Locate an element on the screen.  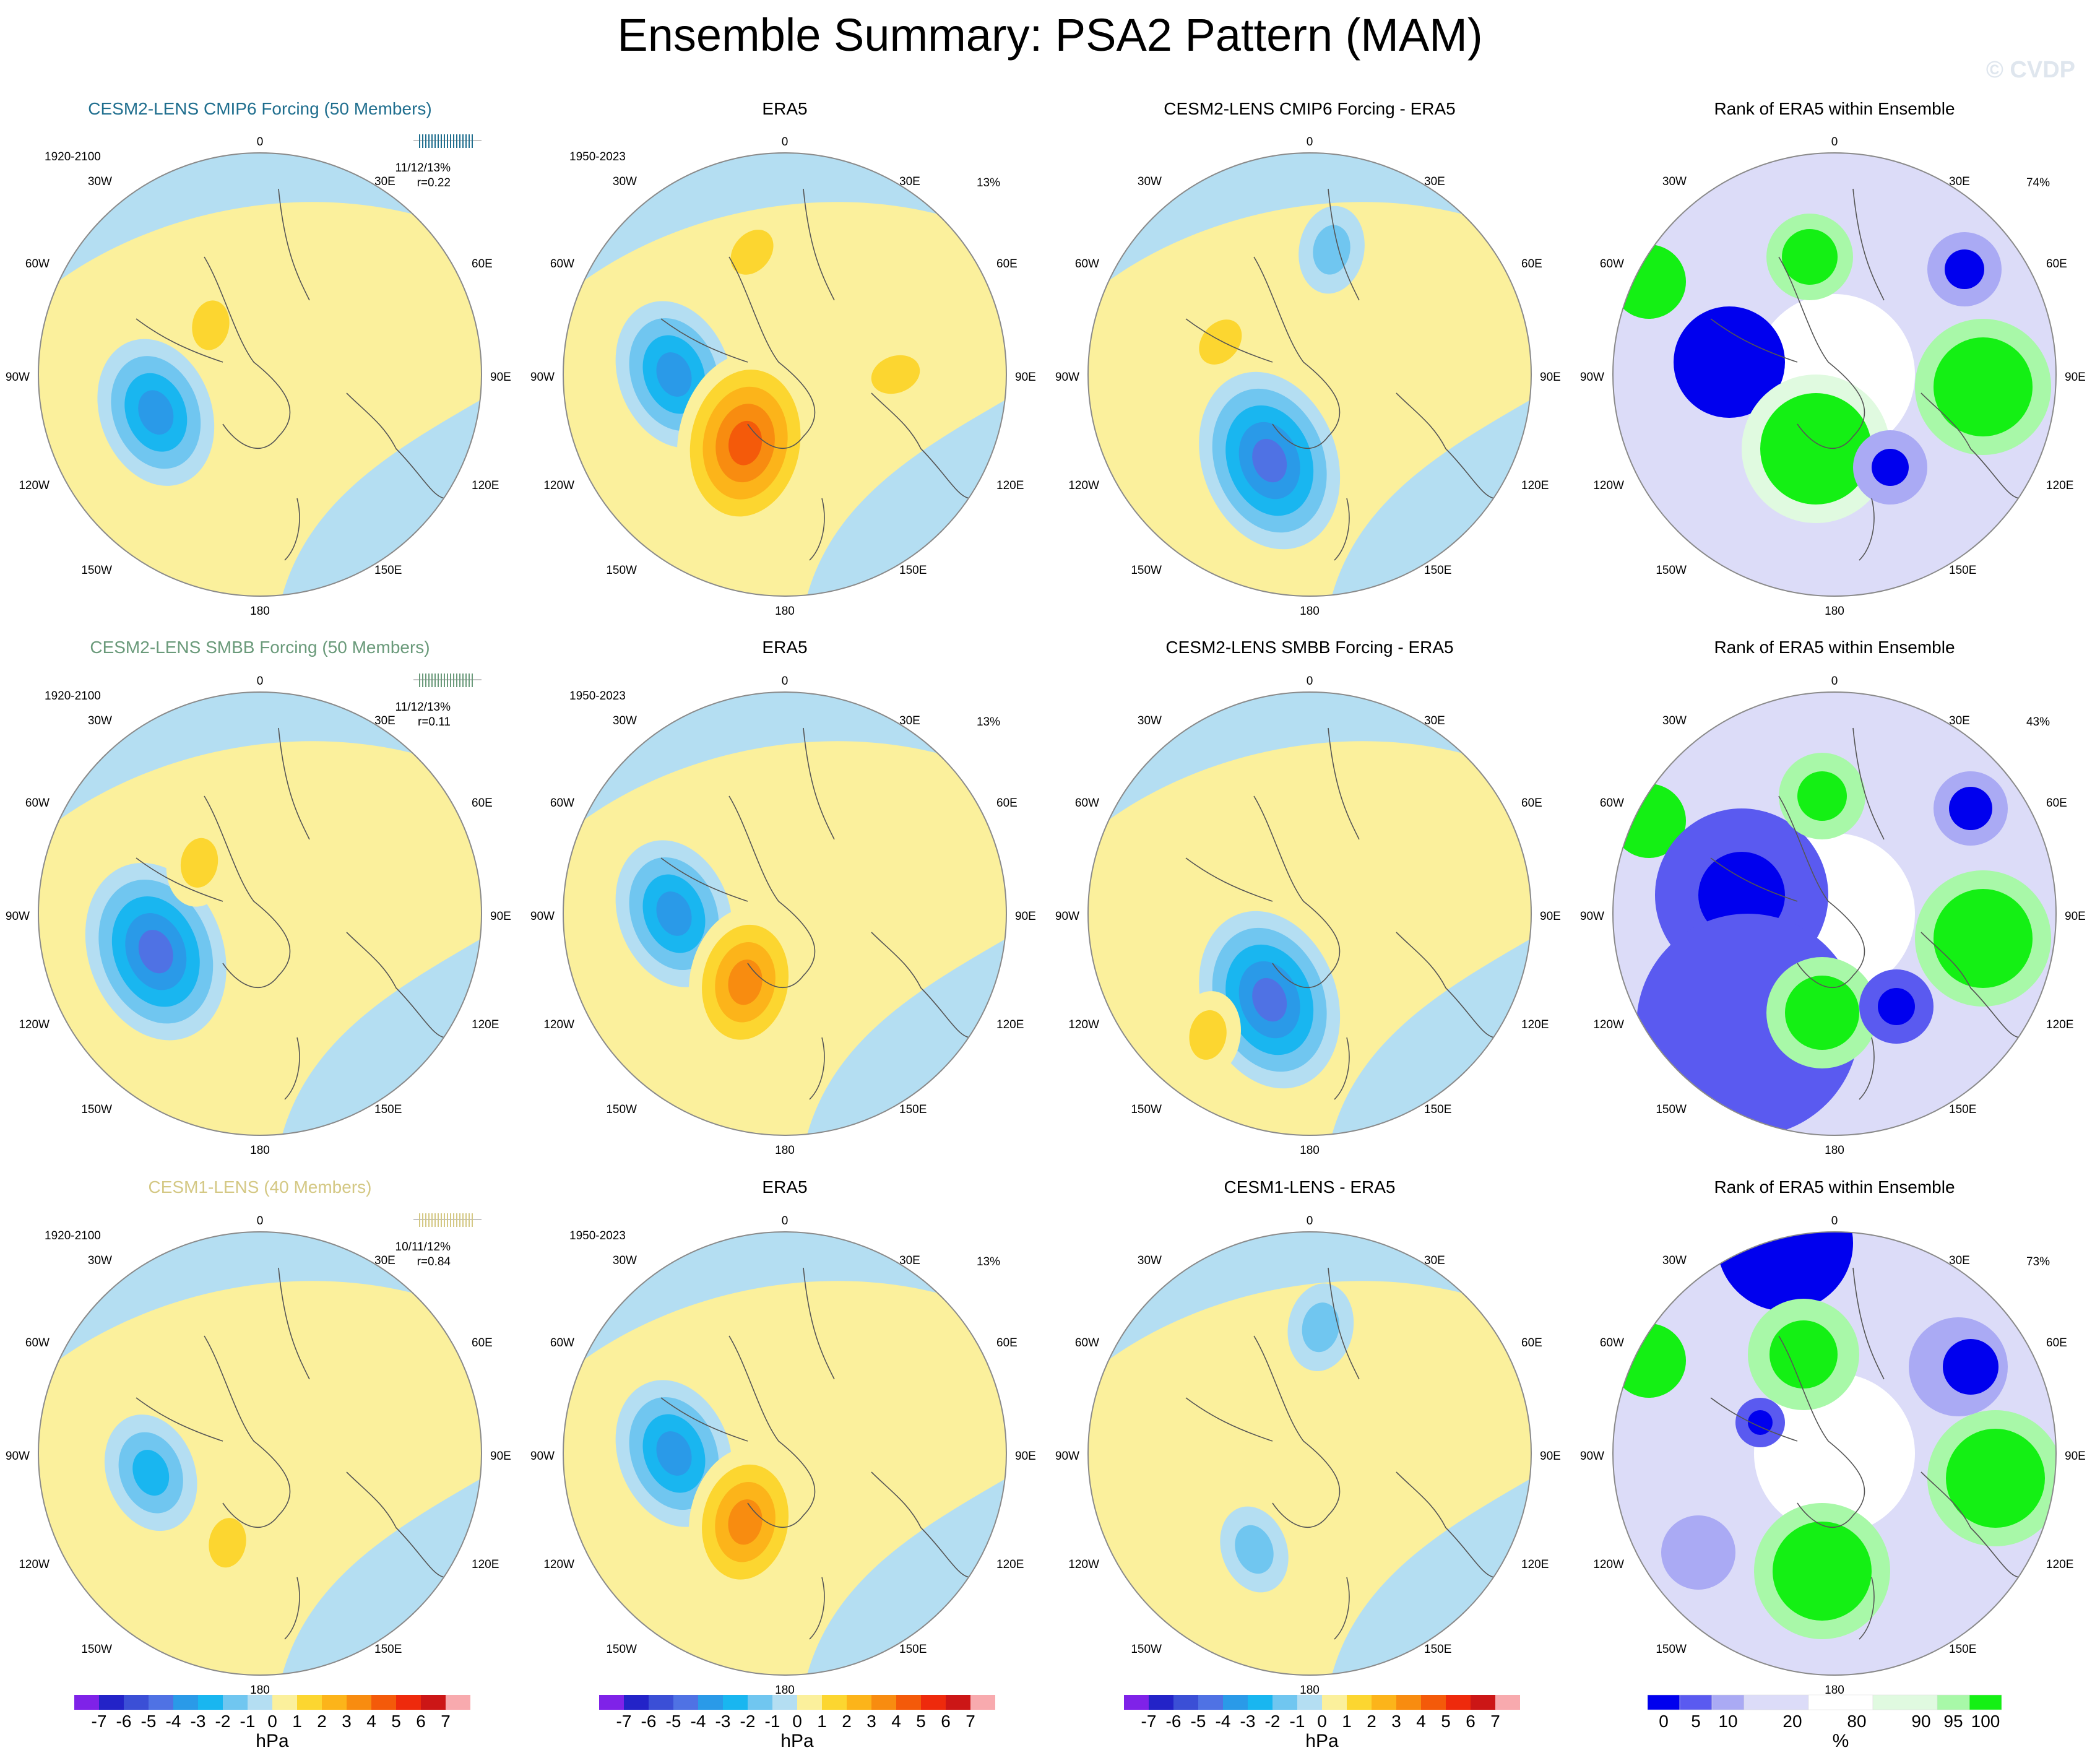
colorbar-tick: -7 is located at coordinates (99, 1721).